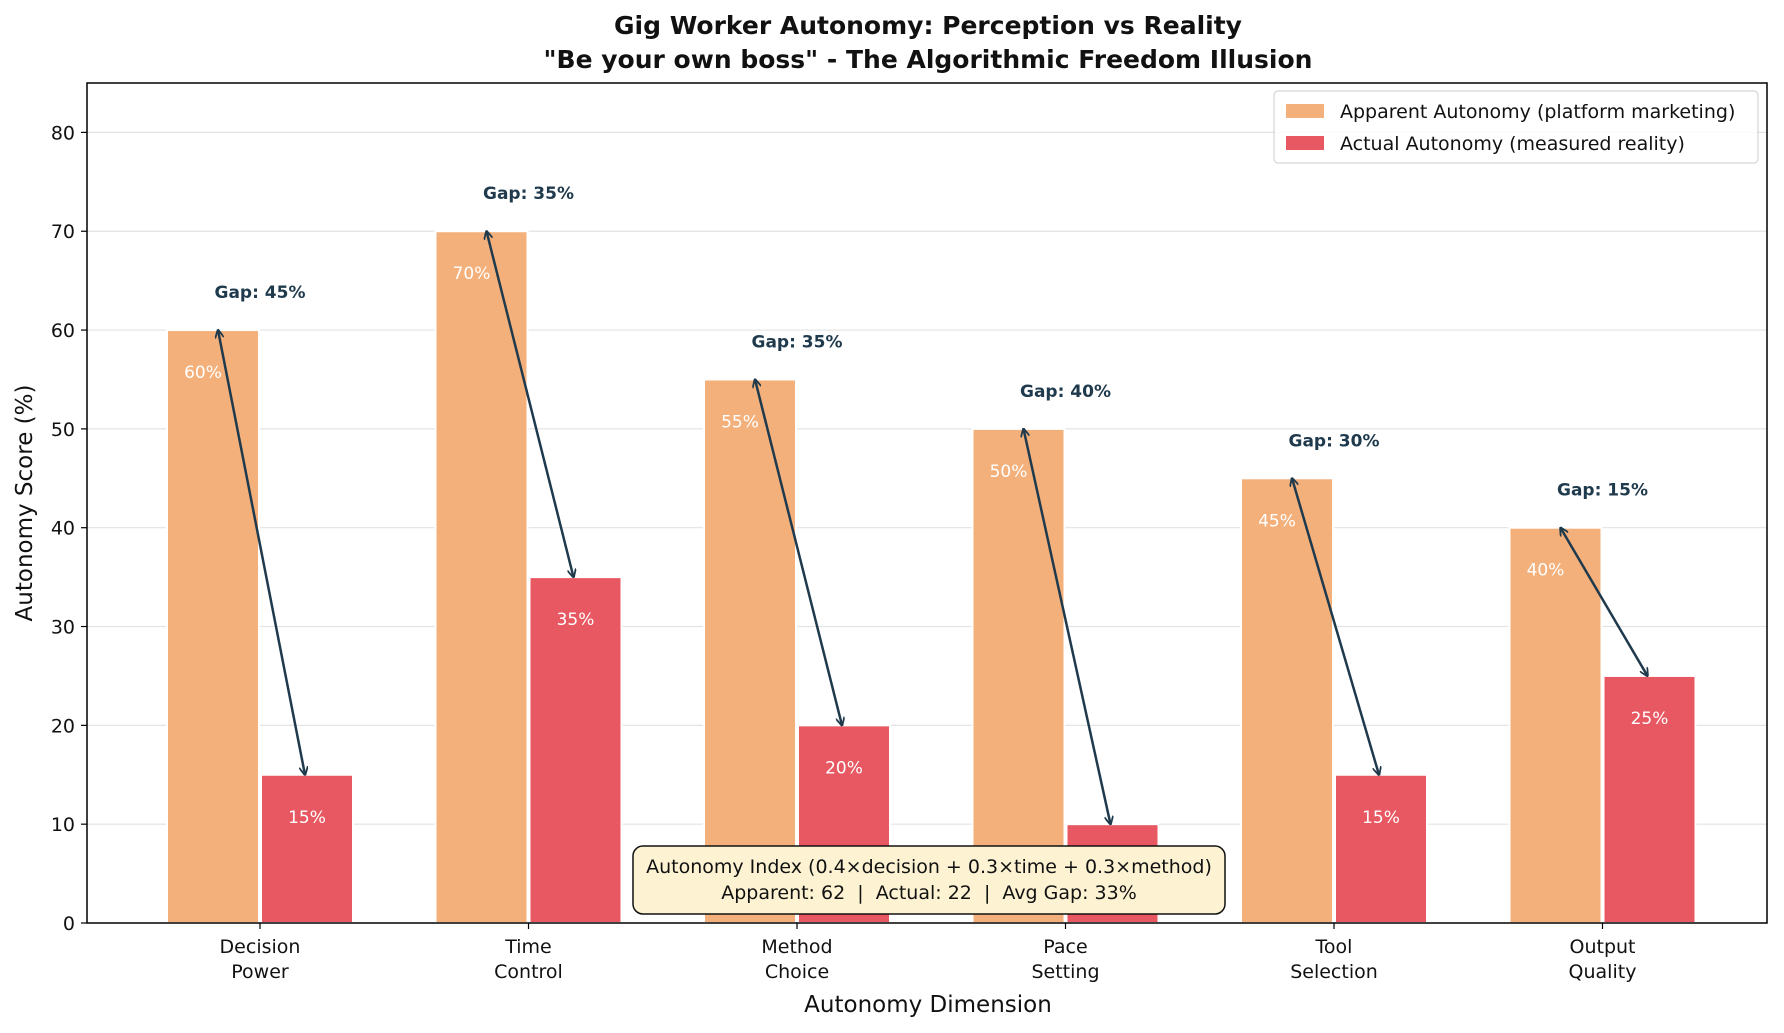  Describe the element at coordinates (740, 422) in the screenshot. I see `apparent-value-label: 55%` at that location.